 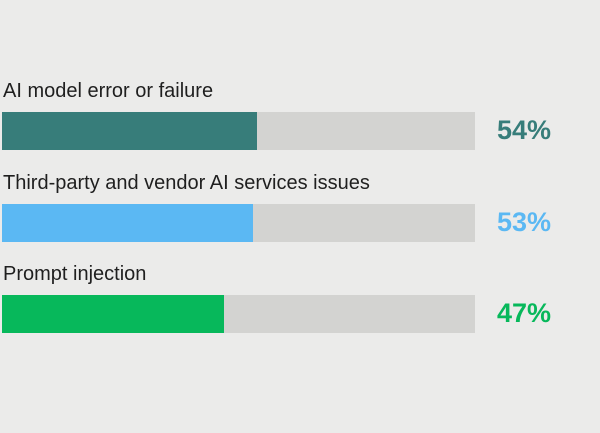 What do you see at coordinates (75, 274) in the screenshot?
I see `bar-label: Prompt injection` at bounding box center [75, 274].